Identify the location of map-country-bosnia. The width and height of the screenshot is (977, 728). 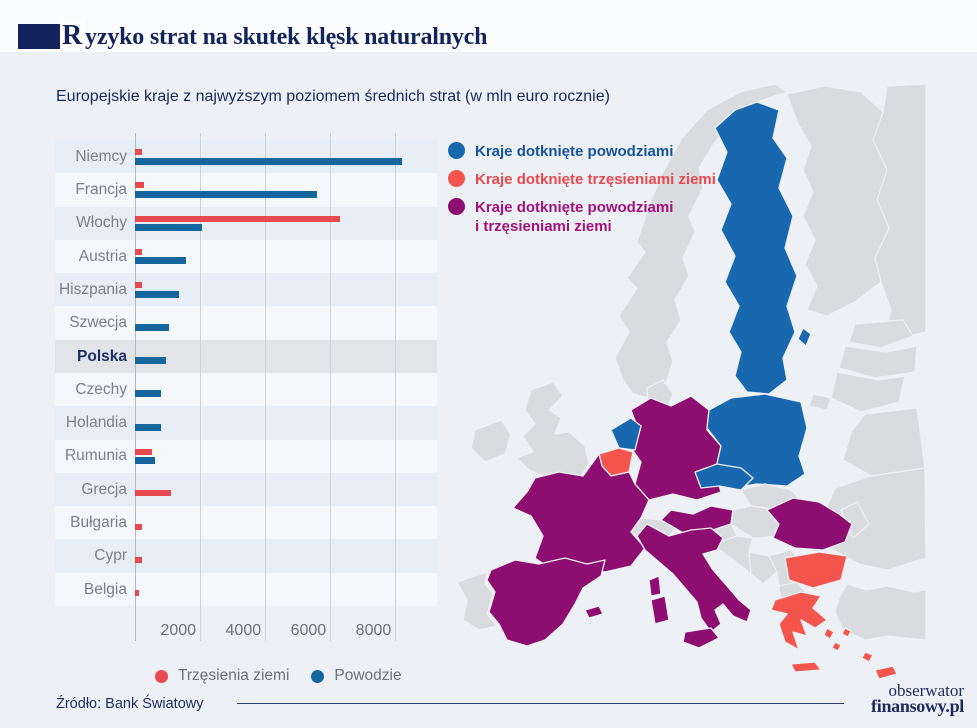
(763, 568).